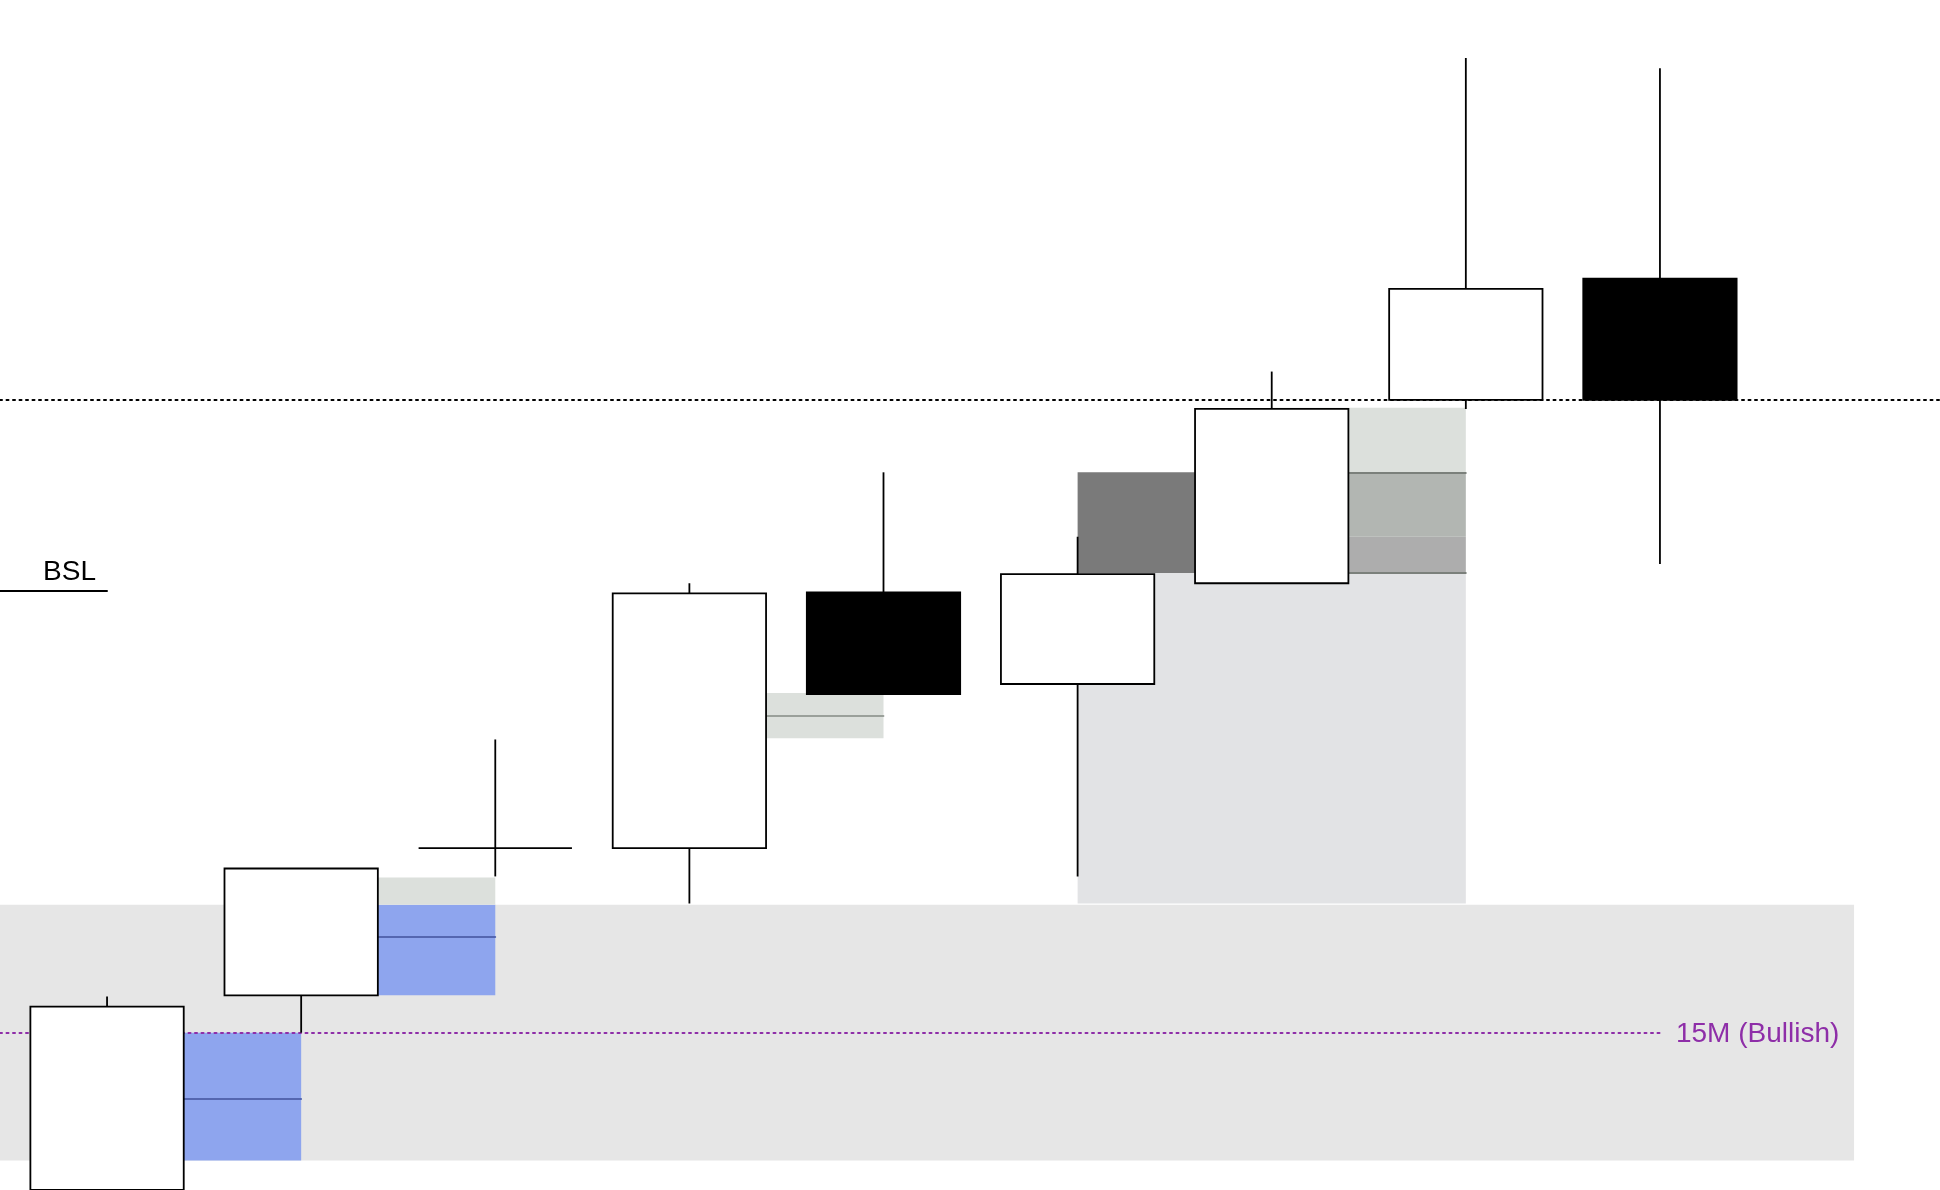  Describe the element at coordinates (70, 570) in the screenshot. I see `ref-line-label: BSL` at that location.